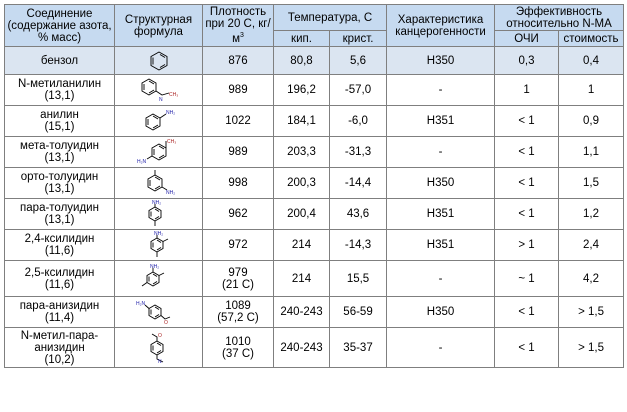 The image size is (627, 412). What do you see at coordinates (238, 90) in the screenshot?
I see `density-cell: 989` at bounding box center [238, 90].